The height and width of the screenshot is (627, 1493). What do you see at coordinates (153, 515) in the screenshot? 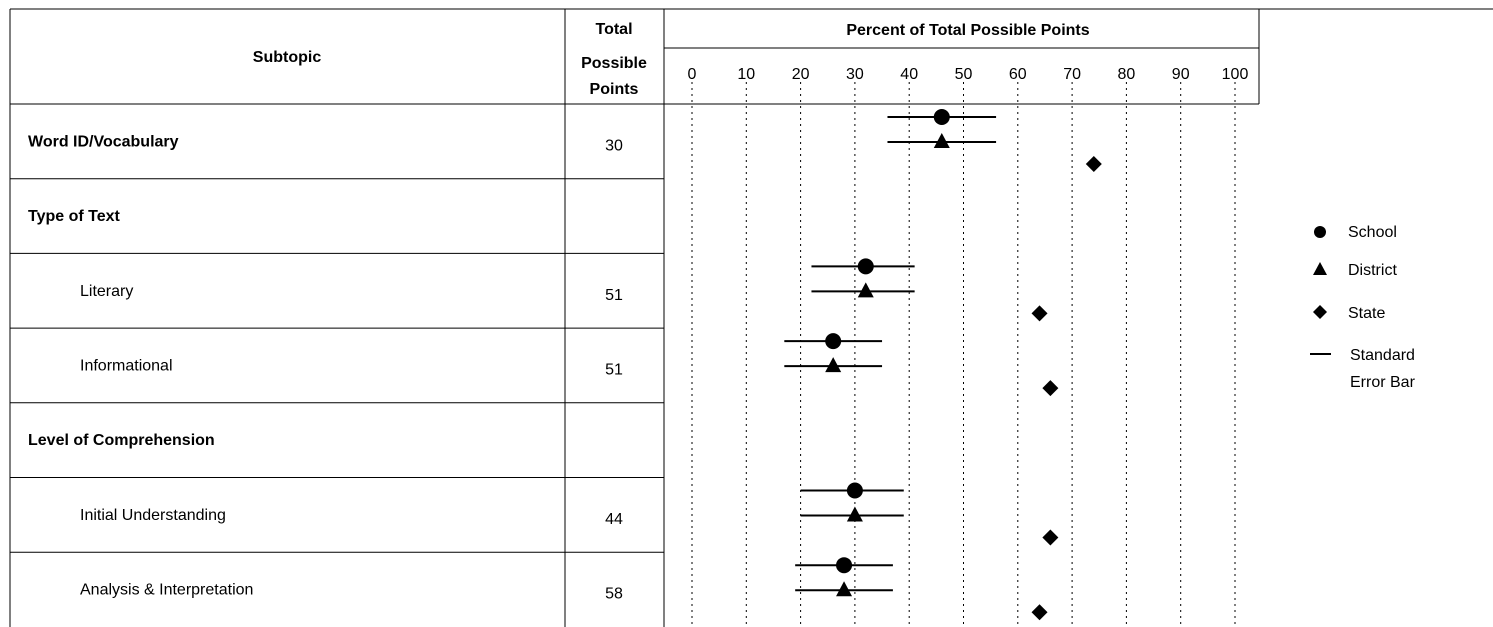
I see `row-label: Initial Understanding` at bounding box center [153, 515].